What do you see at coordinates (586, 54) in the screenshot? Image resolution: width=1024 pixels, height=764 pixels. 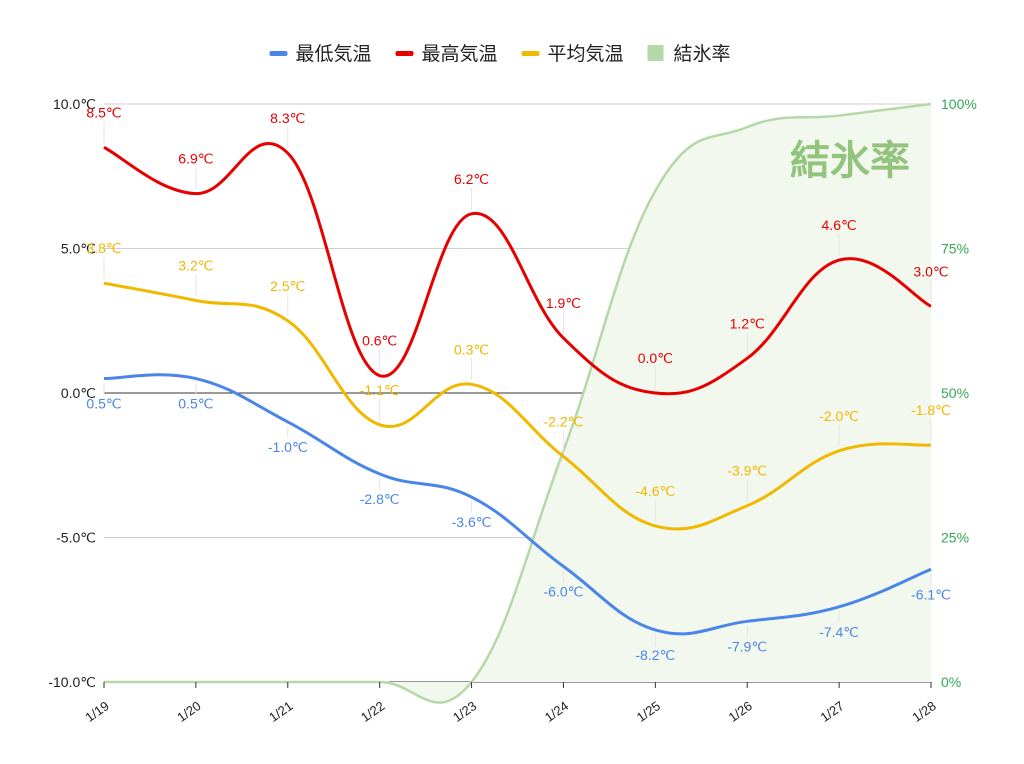 I see `legend-label: 平均気温` at bounding box center [586, 54].